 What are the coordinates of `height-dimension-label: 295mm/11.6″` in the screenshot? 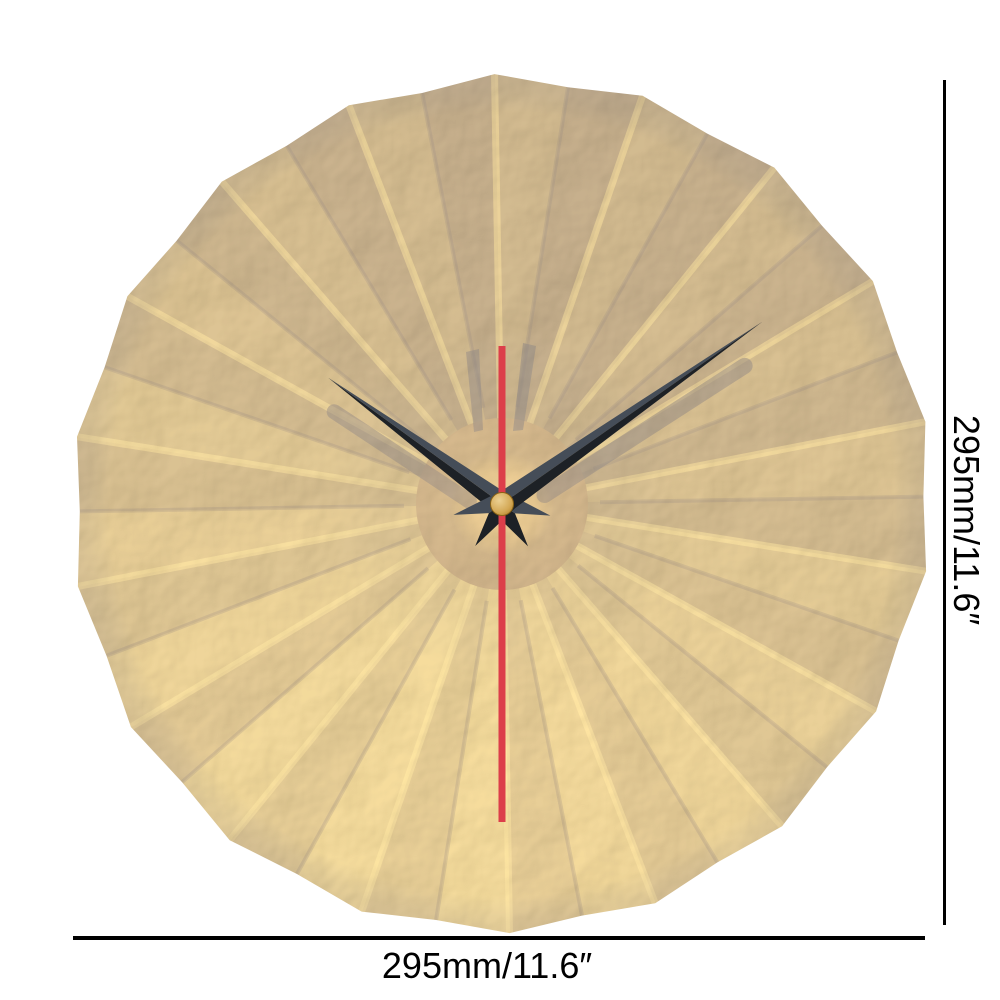 It's located at (966, 520).